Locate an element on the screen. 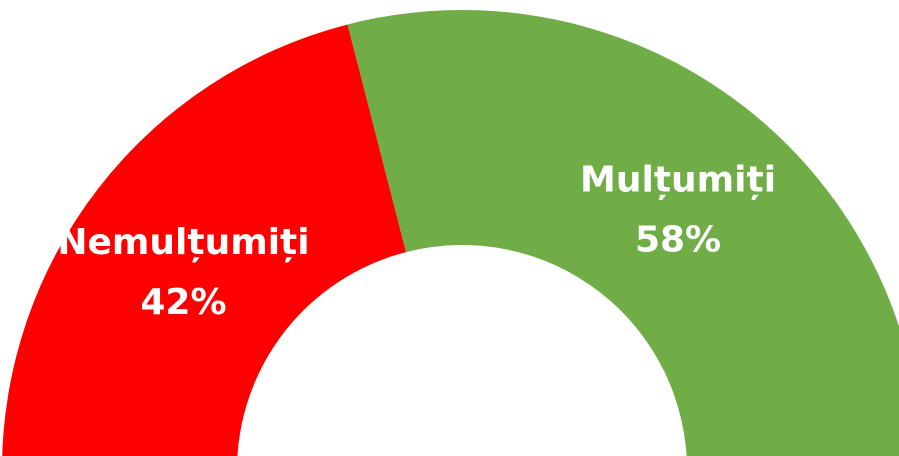 The width and height of the screenshot is (899, 456). segment-label: Mulțumiți is located at coordinates (678, 179).